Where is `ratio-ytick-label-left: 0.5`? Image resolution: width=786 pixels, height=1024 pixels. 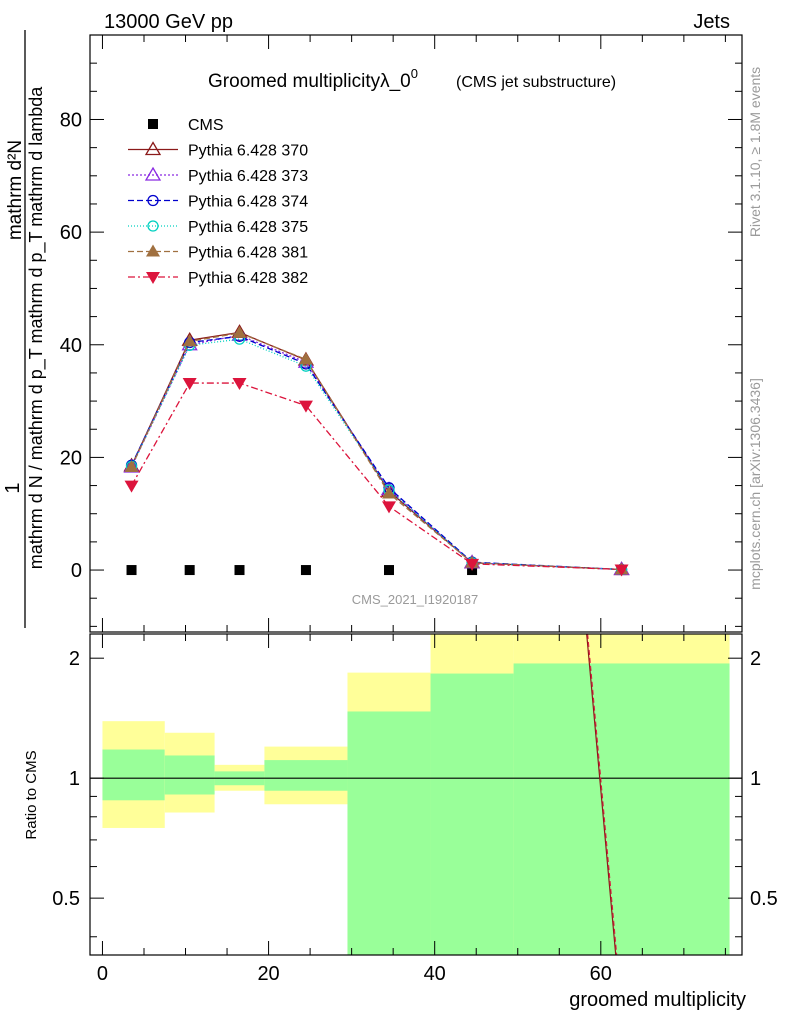 ratio-ytick-label-left: 0.5 is located at coordinates (66, 899).